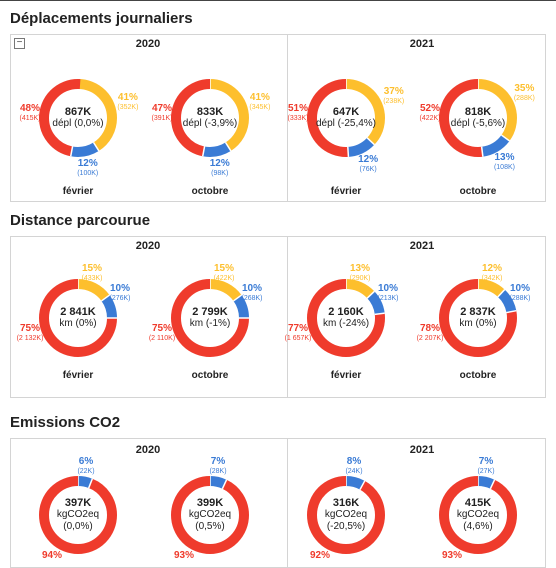  What do you see at coordinates (298, 328) in the screenshot?
I see `slice-percent: 77%` at bounding box center [298, 328].